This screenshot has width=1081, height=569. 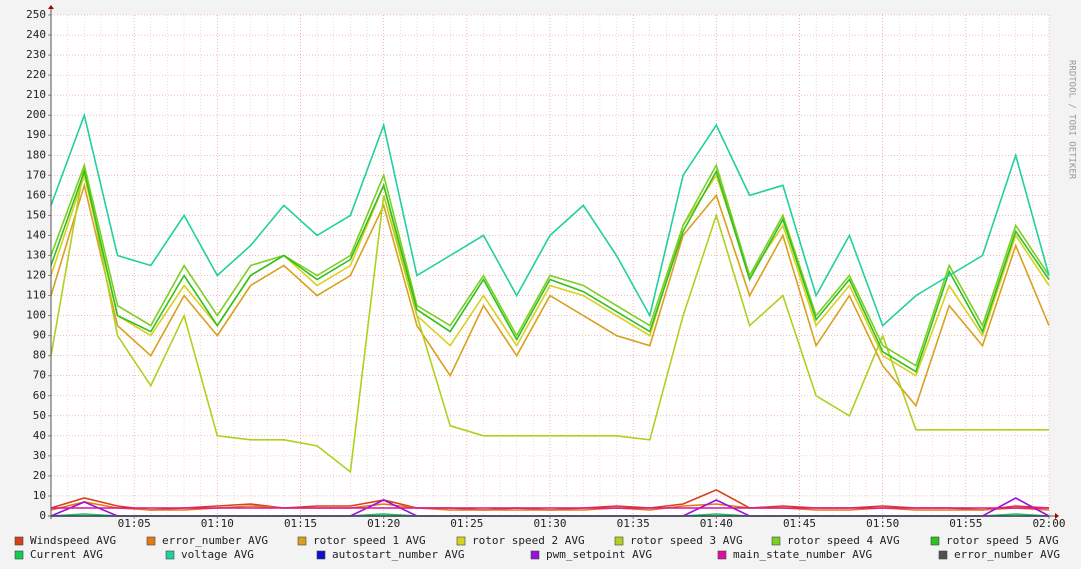 I want to click on x-tick-label: 01:15, so click(x=300, y=523).